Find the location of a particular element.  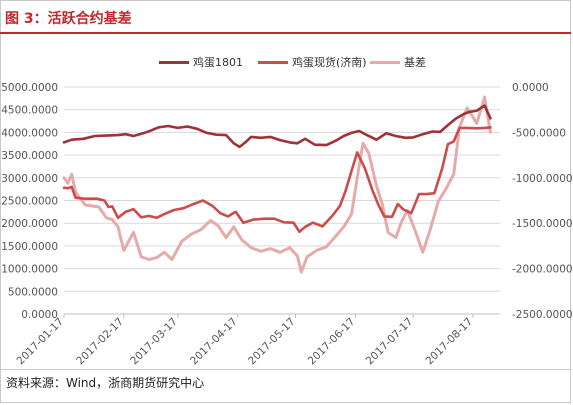

legend-label-futures: 鸡蛋1801 is located at coordinates (218, 62).